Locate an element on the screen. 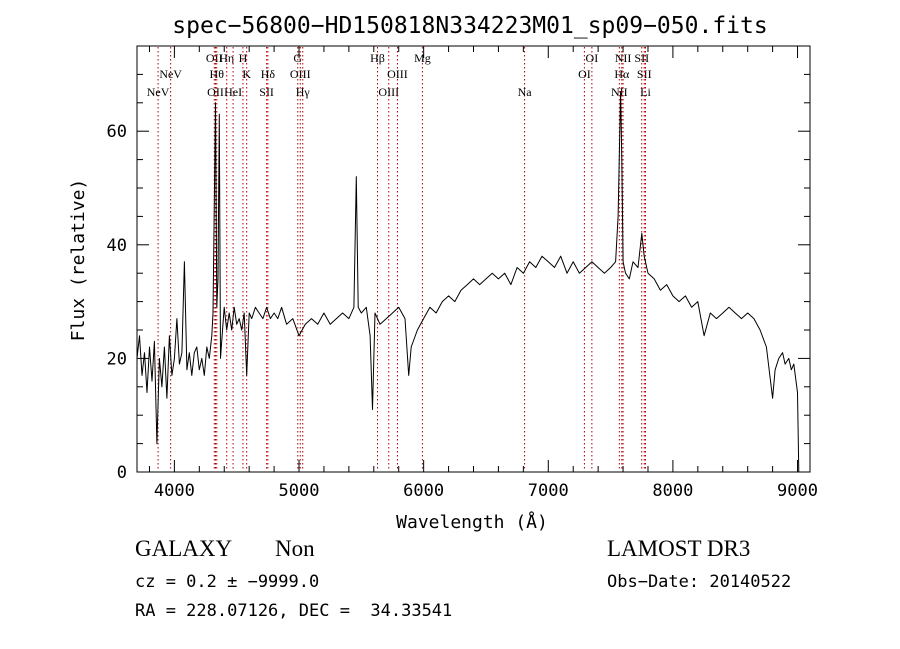 This screenshot has width=900, height=649. x-axis-label: Wavelength (Å) is located at coordinates (472, 522).